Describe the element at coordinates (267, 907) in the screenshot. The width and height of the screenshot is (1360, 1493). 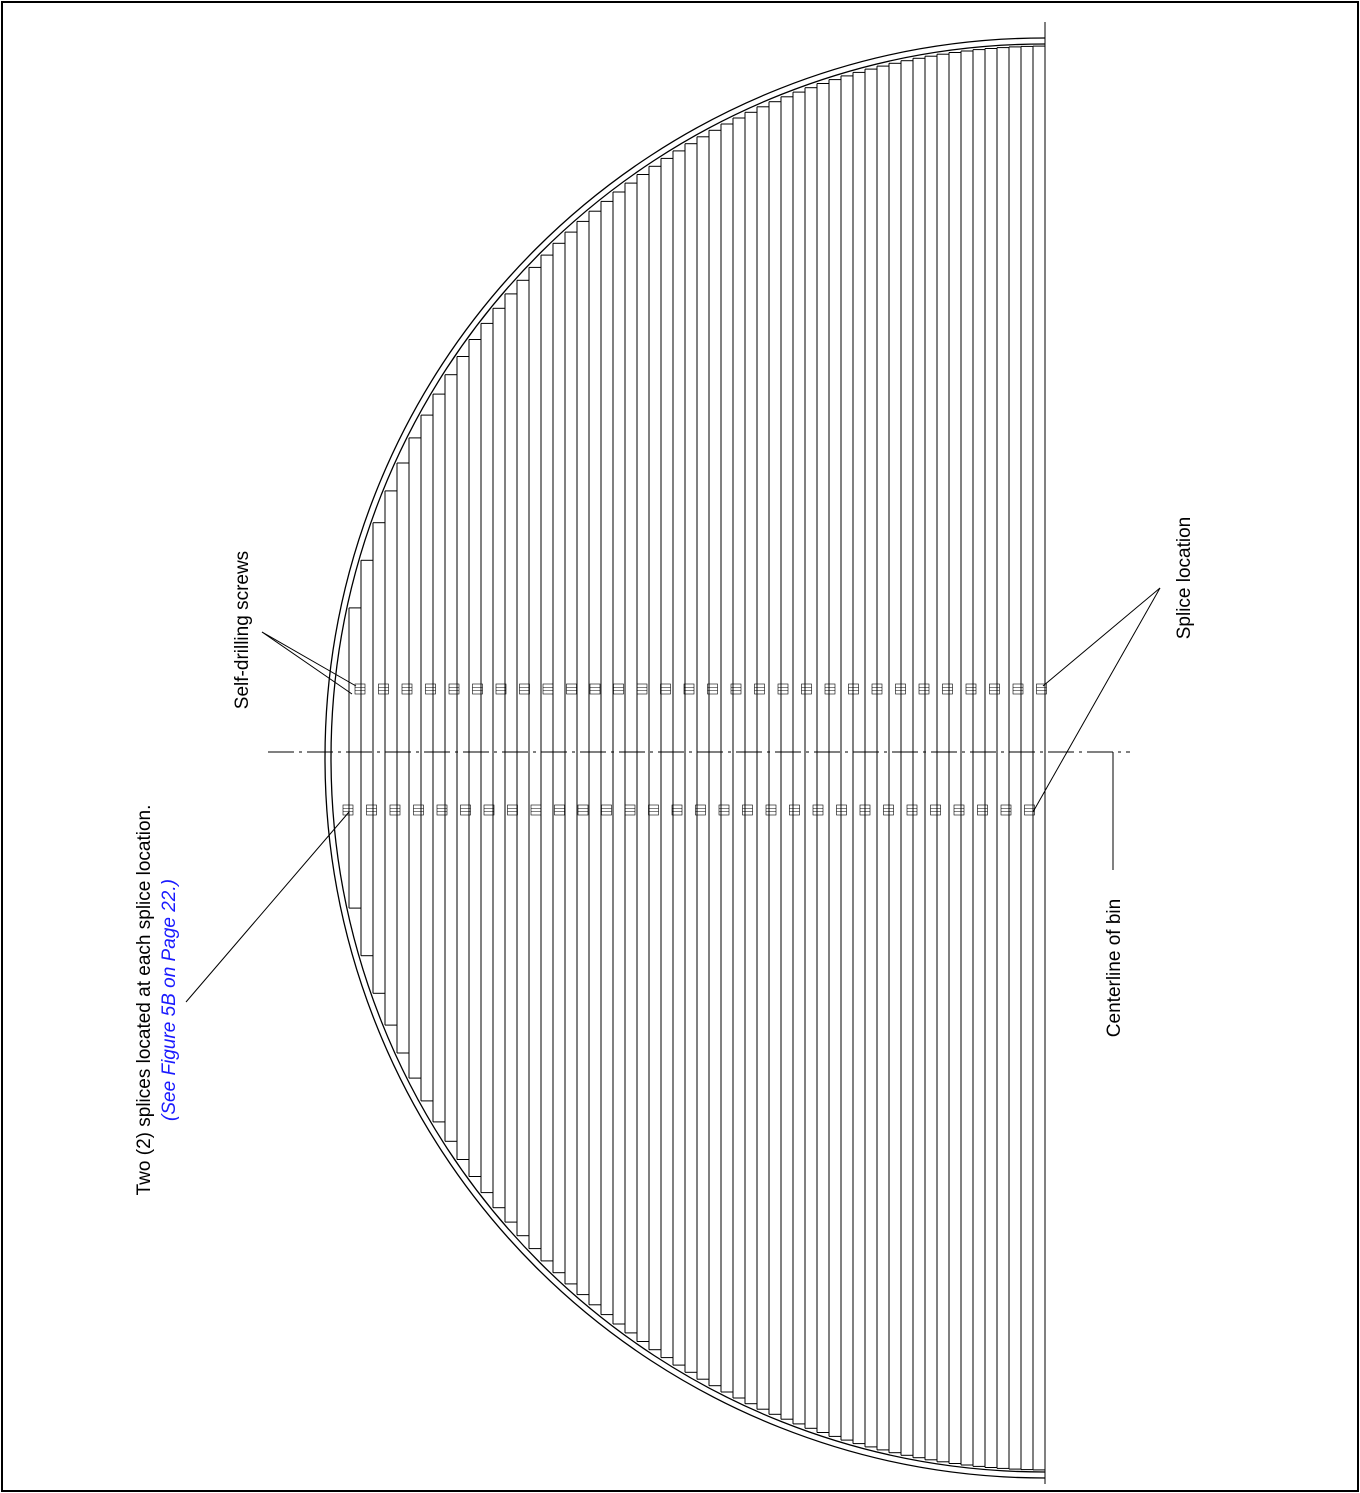
I see `two-splices-leader` at that location.